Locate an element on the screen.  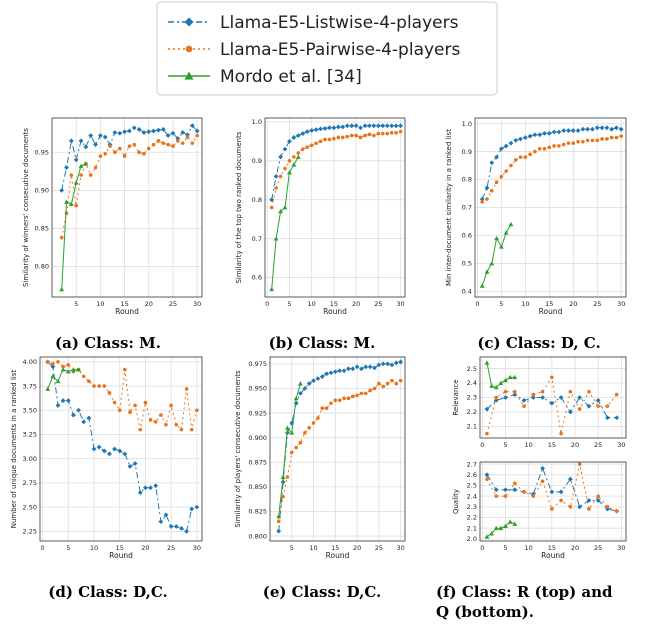
y-tick-label-4: 2.4 is located at coordinates (472, 496).